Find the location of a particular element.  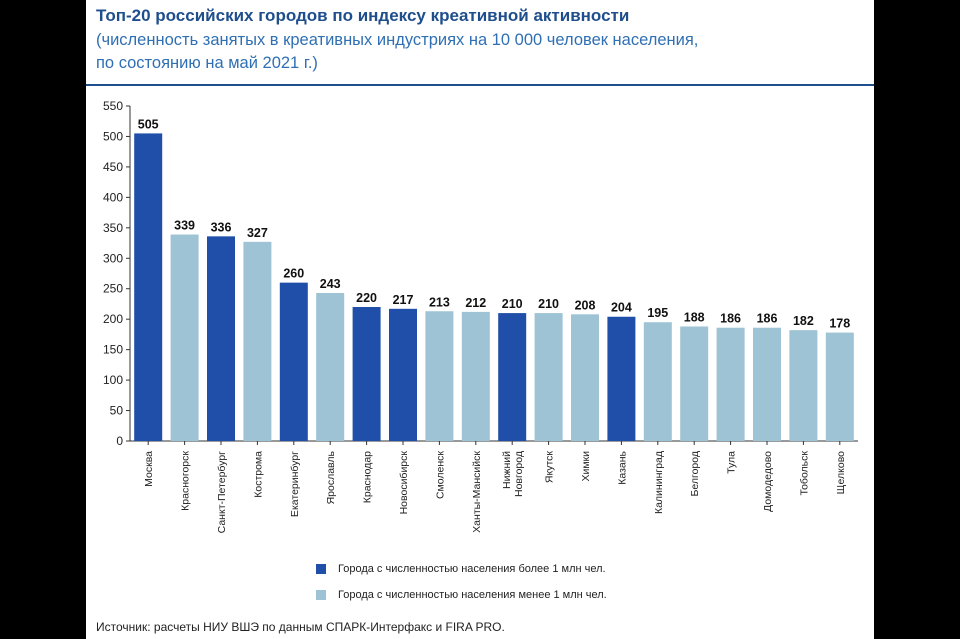

header-divider is located at coordinates (480, 85).